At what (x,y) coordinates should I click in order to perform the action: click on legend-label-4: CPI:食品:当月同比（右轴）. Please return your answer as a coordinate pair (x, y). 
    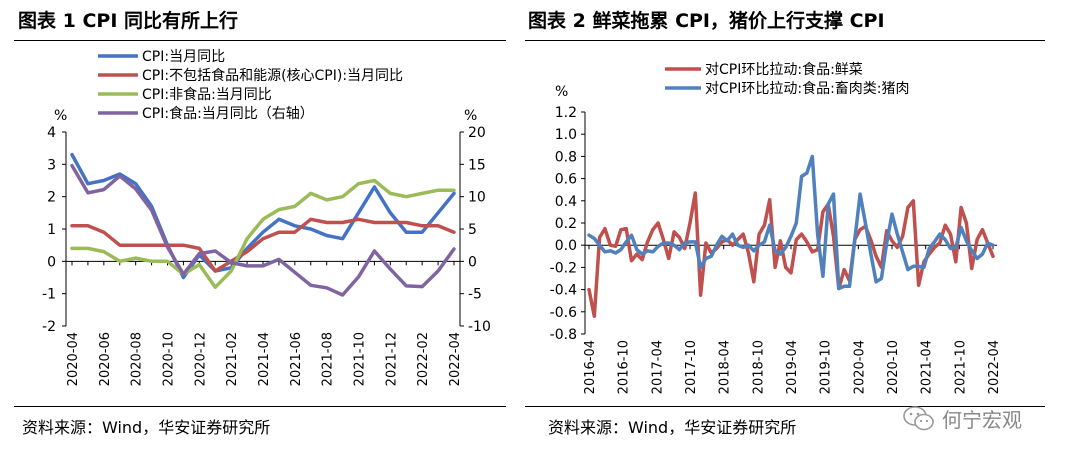
    Looking at the image, I should click on (228, 113).